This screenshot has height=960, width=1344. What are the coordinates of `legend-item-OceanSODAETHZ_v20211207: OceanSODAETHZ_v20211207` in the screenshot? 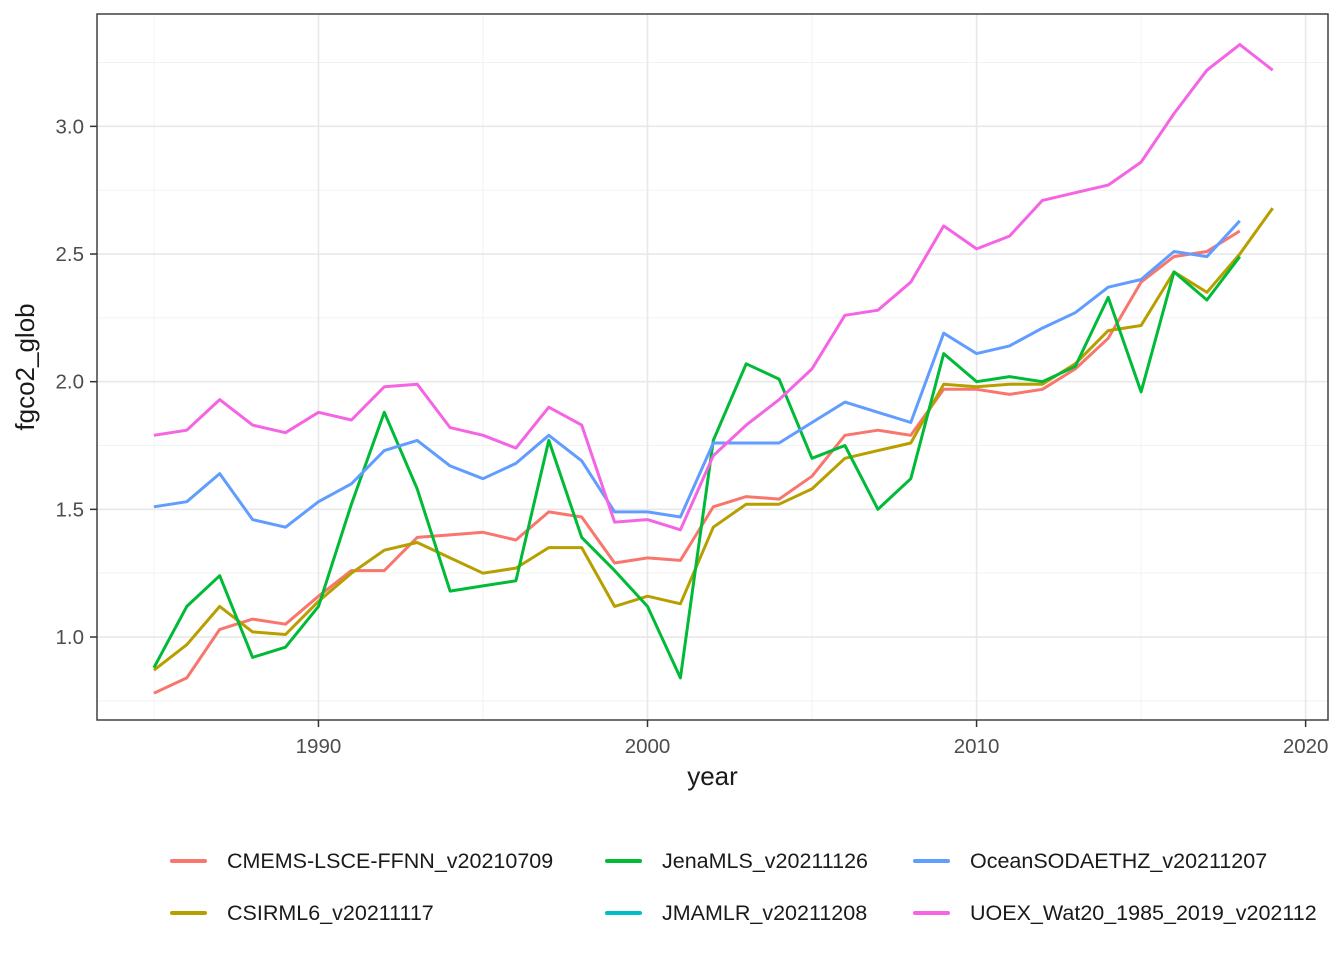 It's located at (1090, 861).